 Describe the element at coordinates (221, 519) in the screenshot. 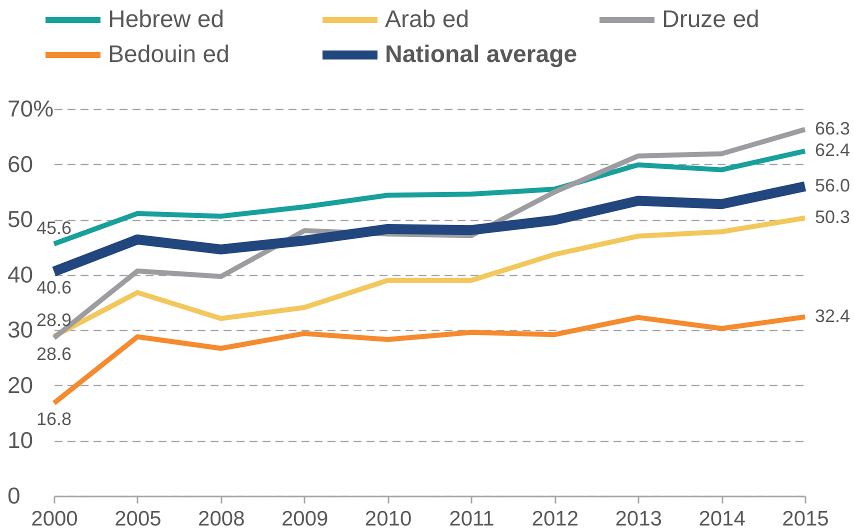

I see `x-tick-label: 2008` at that location.